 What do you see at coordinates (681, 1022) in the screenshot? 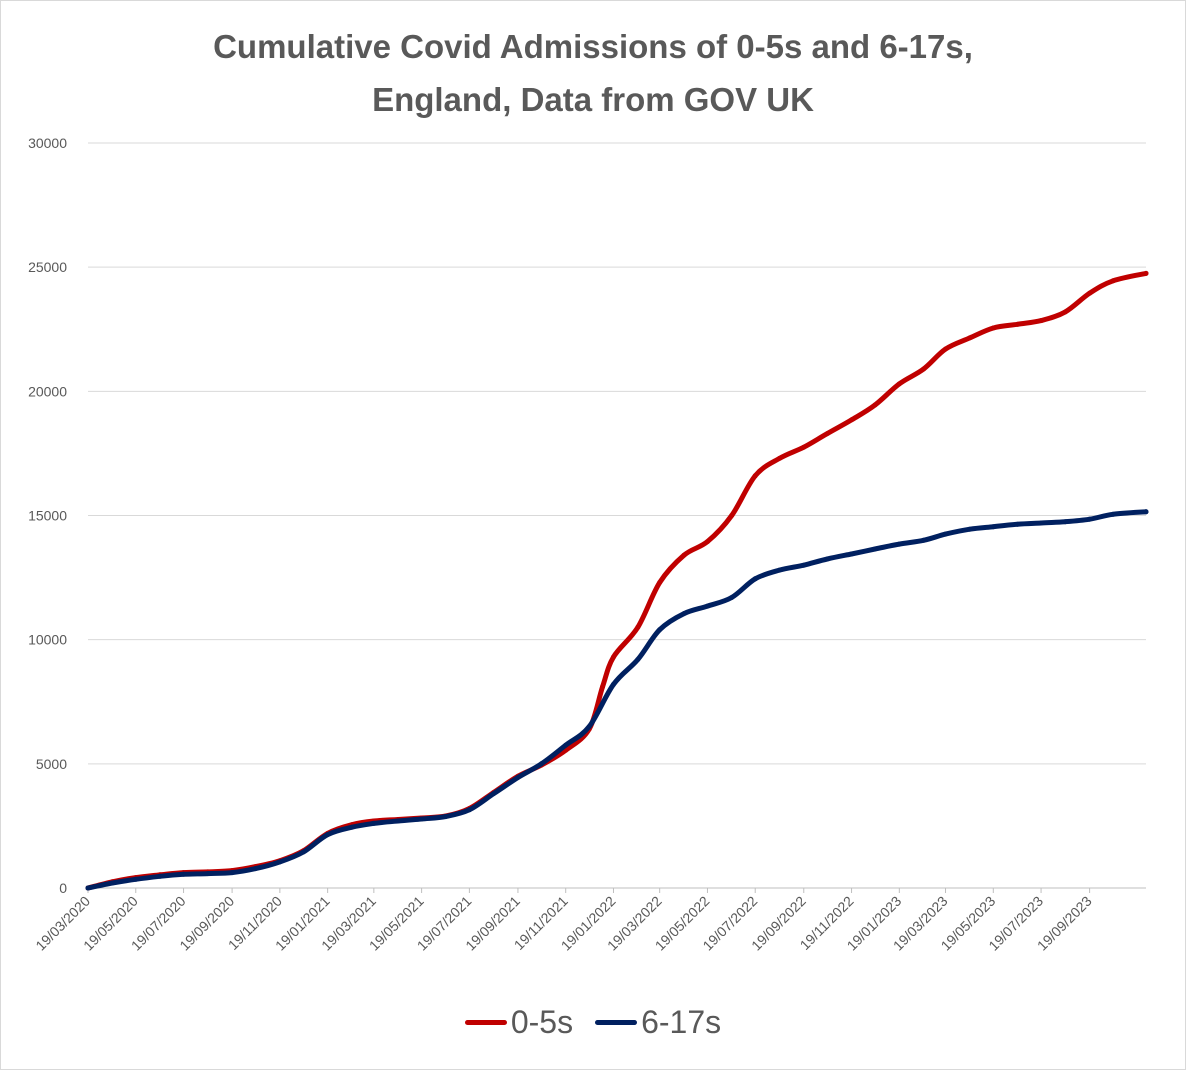
I see `legend-label-6-17s: 6-17s` at bounding box center [681, 1022].